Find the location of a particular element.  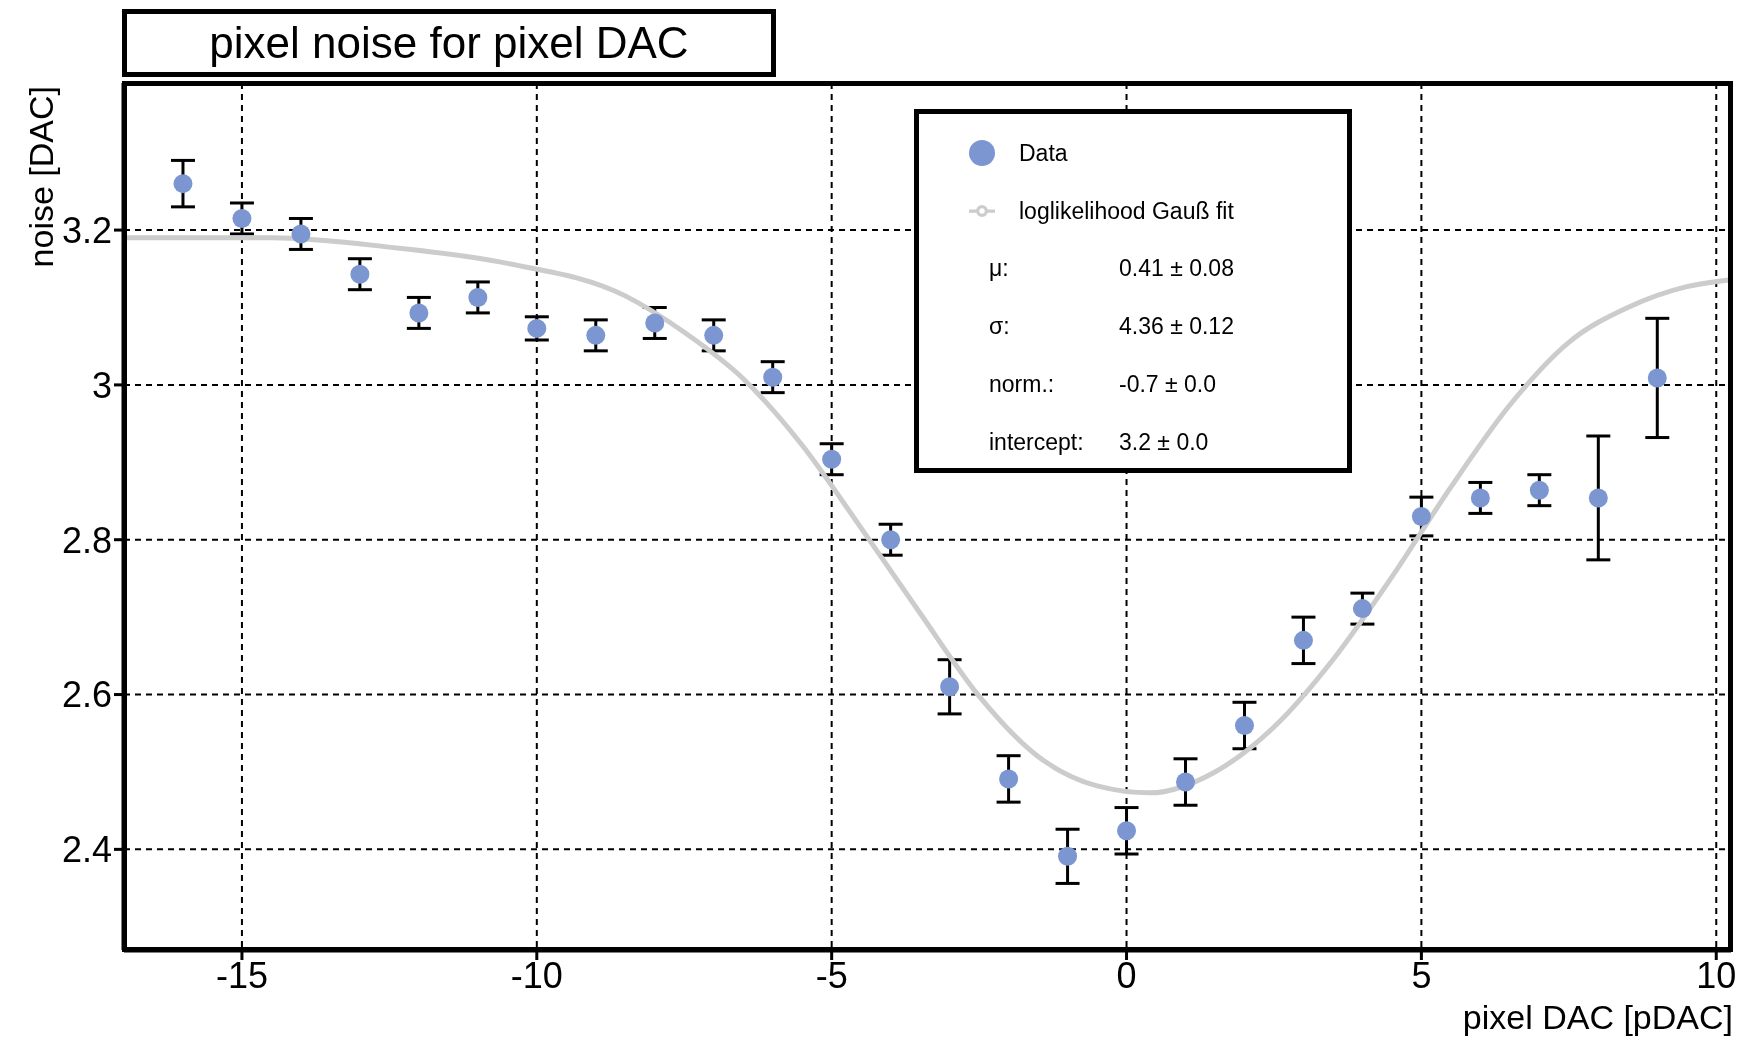

x-tick-label: -10 is located at coordinates (536, 975).